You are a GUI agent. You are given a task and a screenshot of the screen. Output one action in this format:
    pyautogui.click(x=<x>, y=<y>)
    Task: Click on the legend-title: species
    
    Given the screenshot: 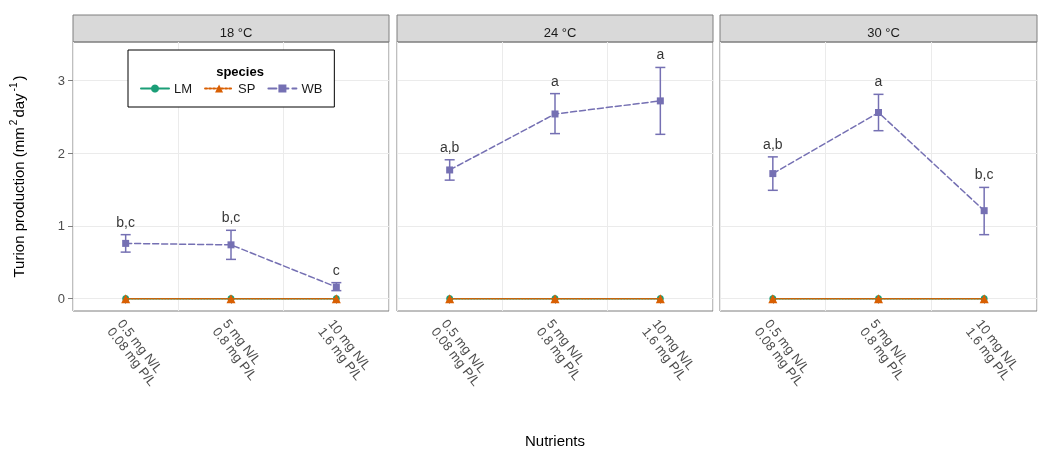 What is the action you would take?
    pyautogui.click(x=240, y=71)
    